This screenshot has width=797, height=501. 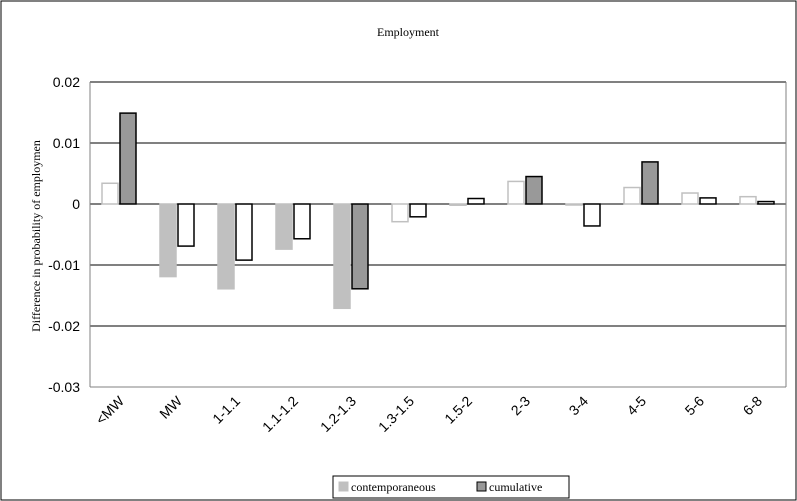 What do you see at coordinates (408, 32) in the screenshot?
I see `chart-title: Employment` at bounding box center [408, 32].